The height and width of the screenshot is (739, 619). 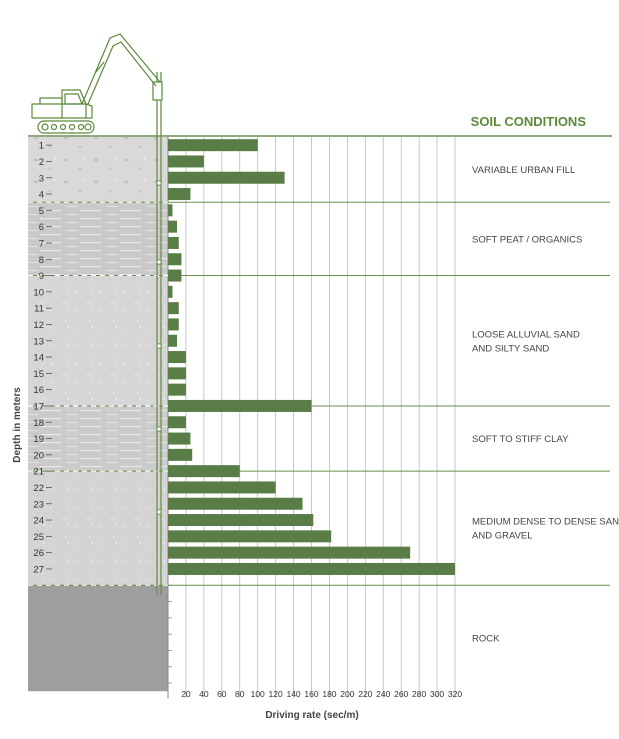 What do you see at coordinates (401, 694) in the screenshot?
I see `x-tick-label: 260` at bounding box center [401, 694].